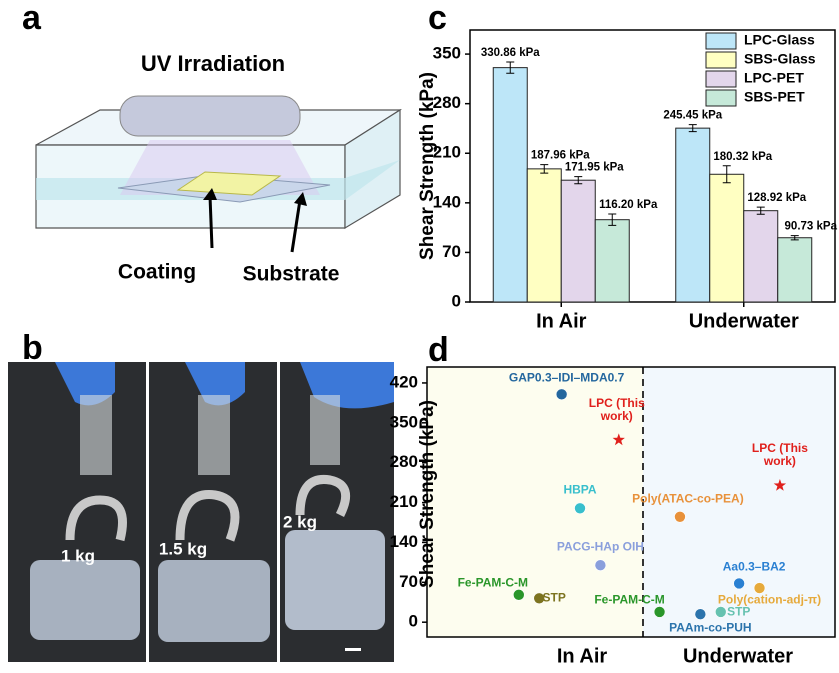 The height and width of the screenshot is (673, 839). Describe the element at coordinates (510, 53) in the screenshot. I see `value-label: 330.86 kPa` at that location.